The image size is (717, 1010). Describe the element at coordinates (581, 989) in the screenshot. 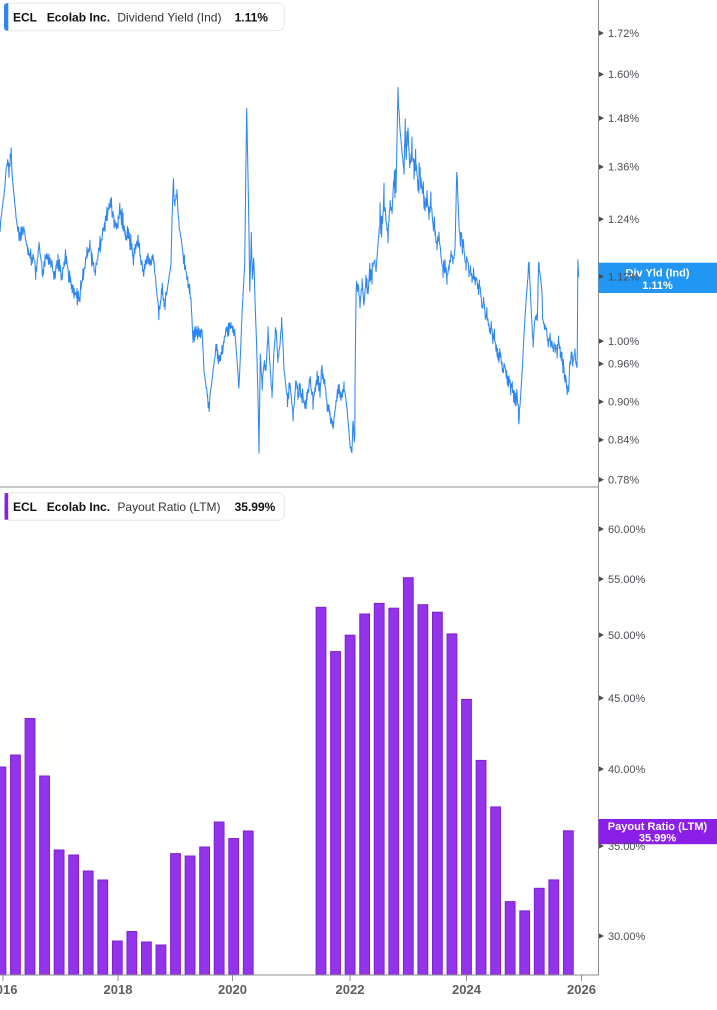

I see `svg-text: 2026` at that location.